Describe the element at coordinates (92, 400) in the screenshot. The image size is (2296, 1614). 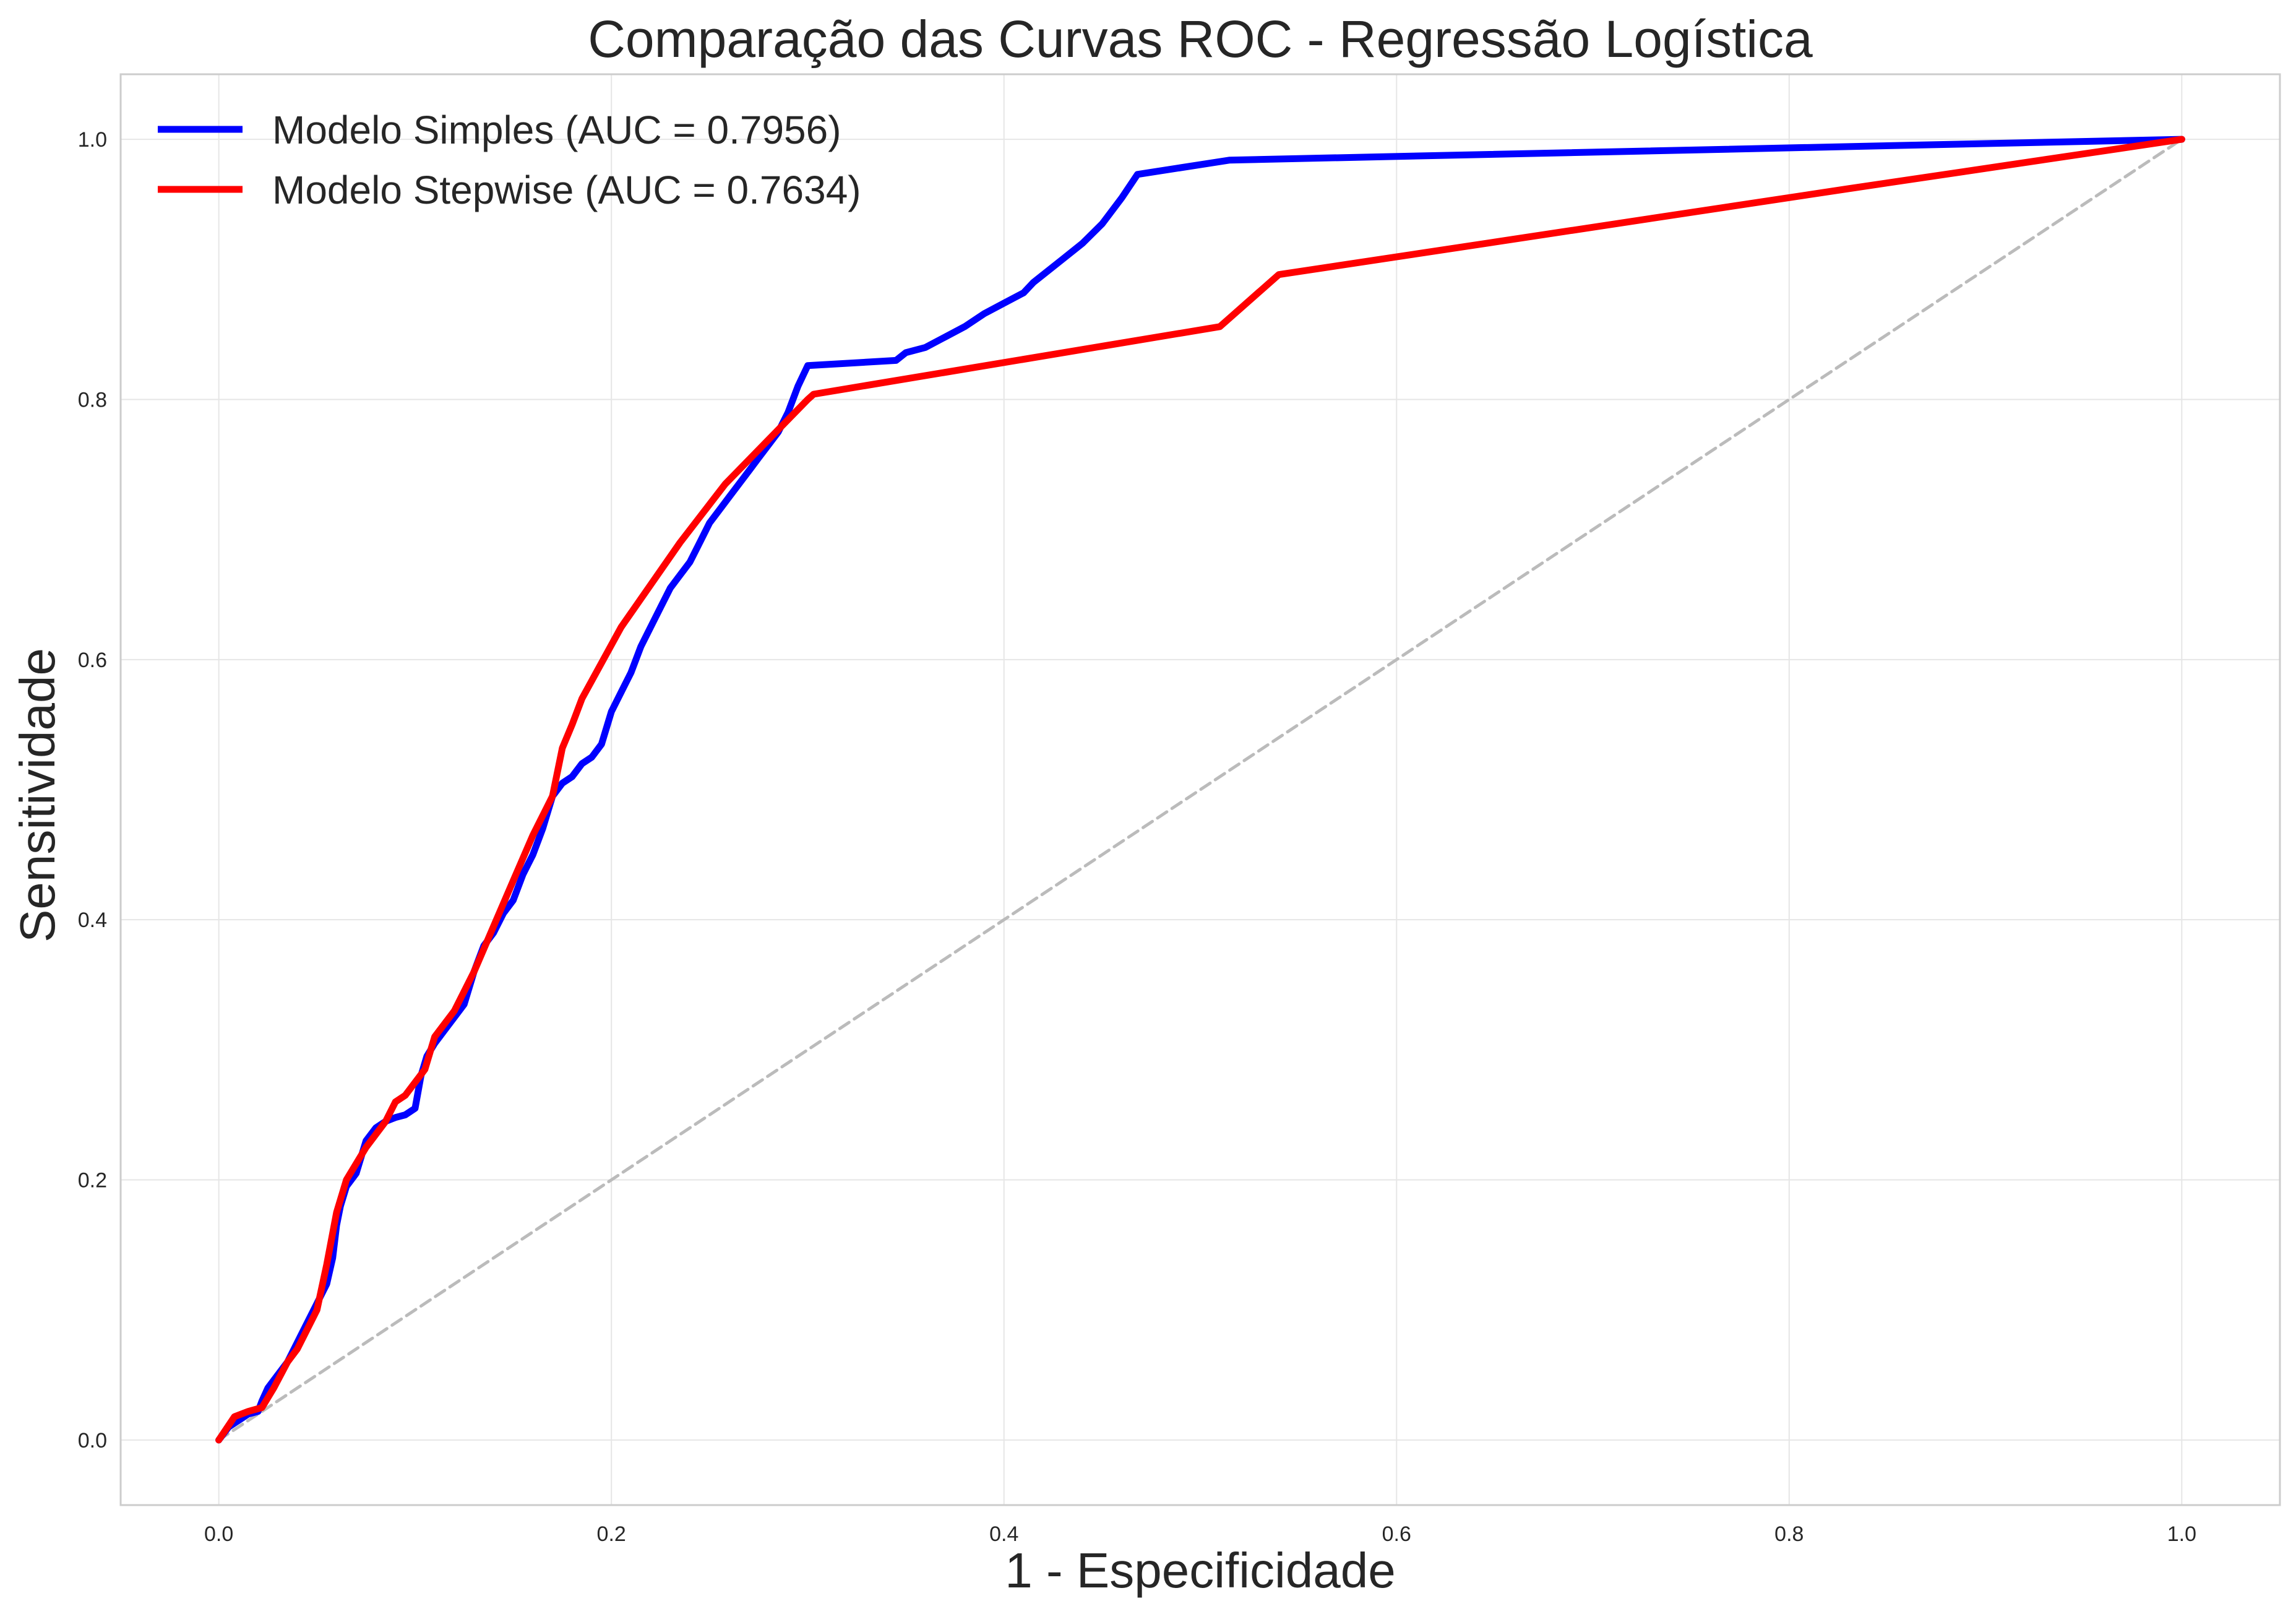
I see `y-tick-label: 0.8` at that location.